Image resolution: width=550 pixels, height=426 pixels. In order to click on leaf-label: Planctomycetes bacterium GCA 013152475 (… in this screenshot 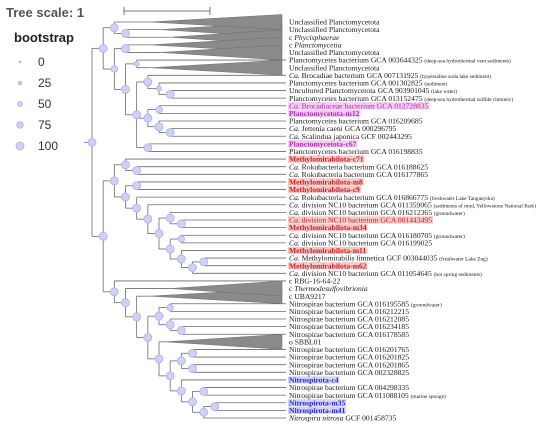, I will do `click(401, 98)`.